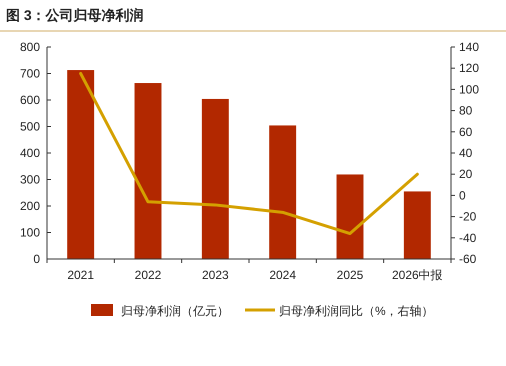  Describe the element at coordinates (468, 237) in the screenshot. I see `y2-tick-label: -40` at that location.